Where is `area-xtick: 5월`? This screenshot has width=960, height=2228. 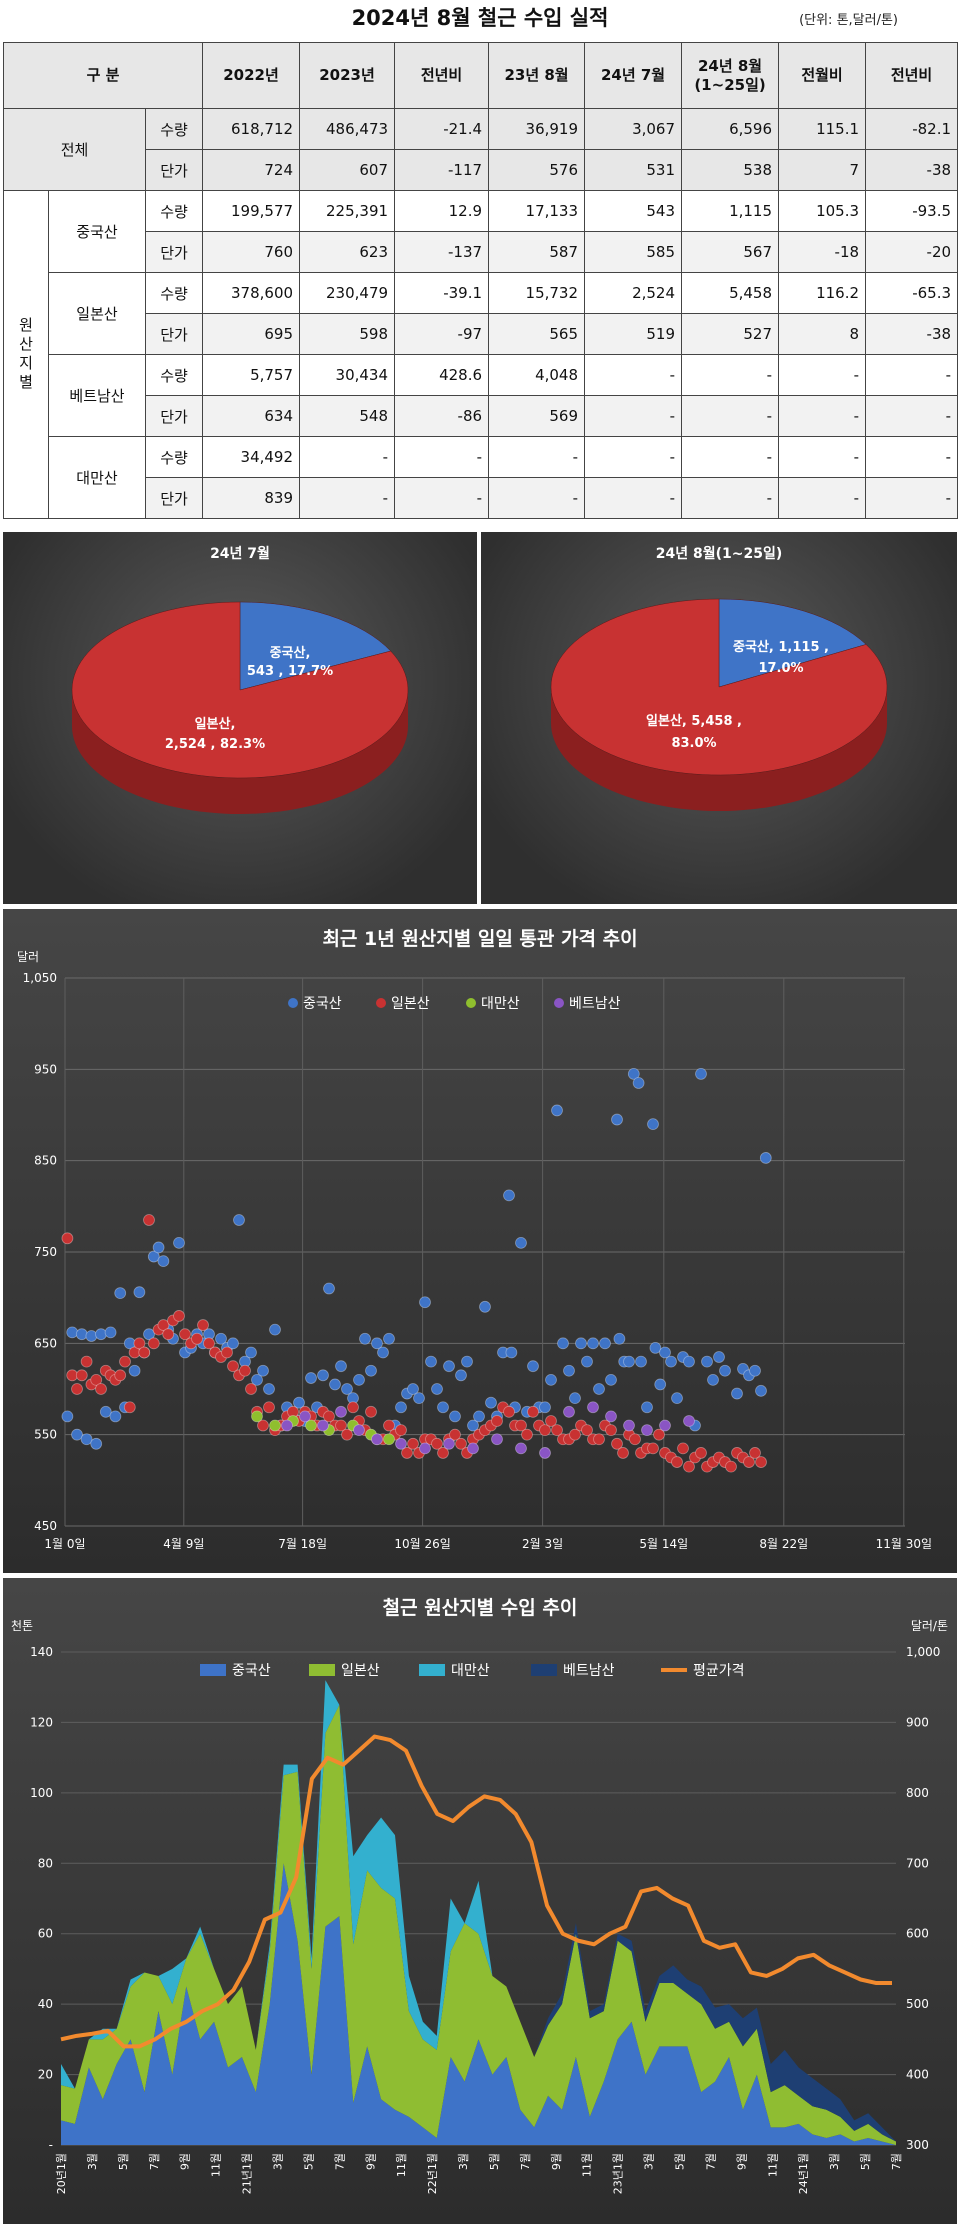
area-xtick: 5월 is located at coordinates (494, 2161).